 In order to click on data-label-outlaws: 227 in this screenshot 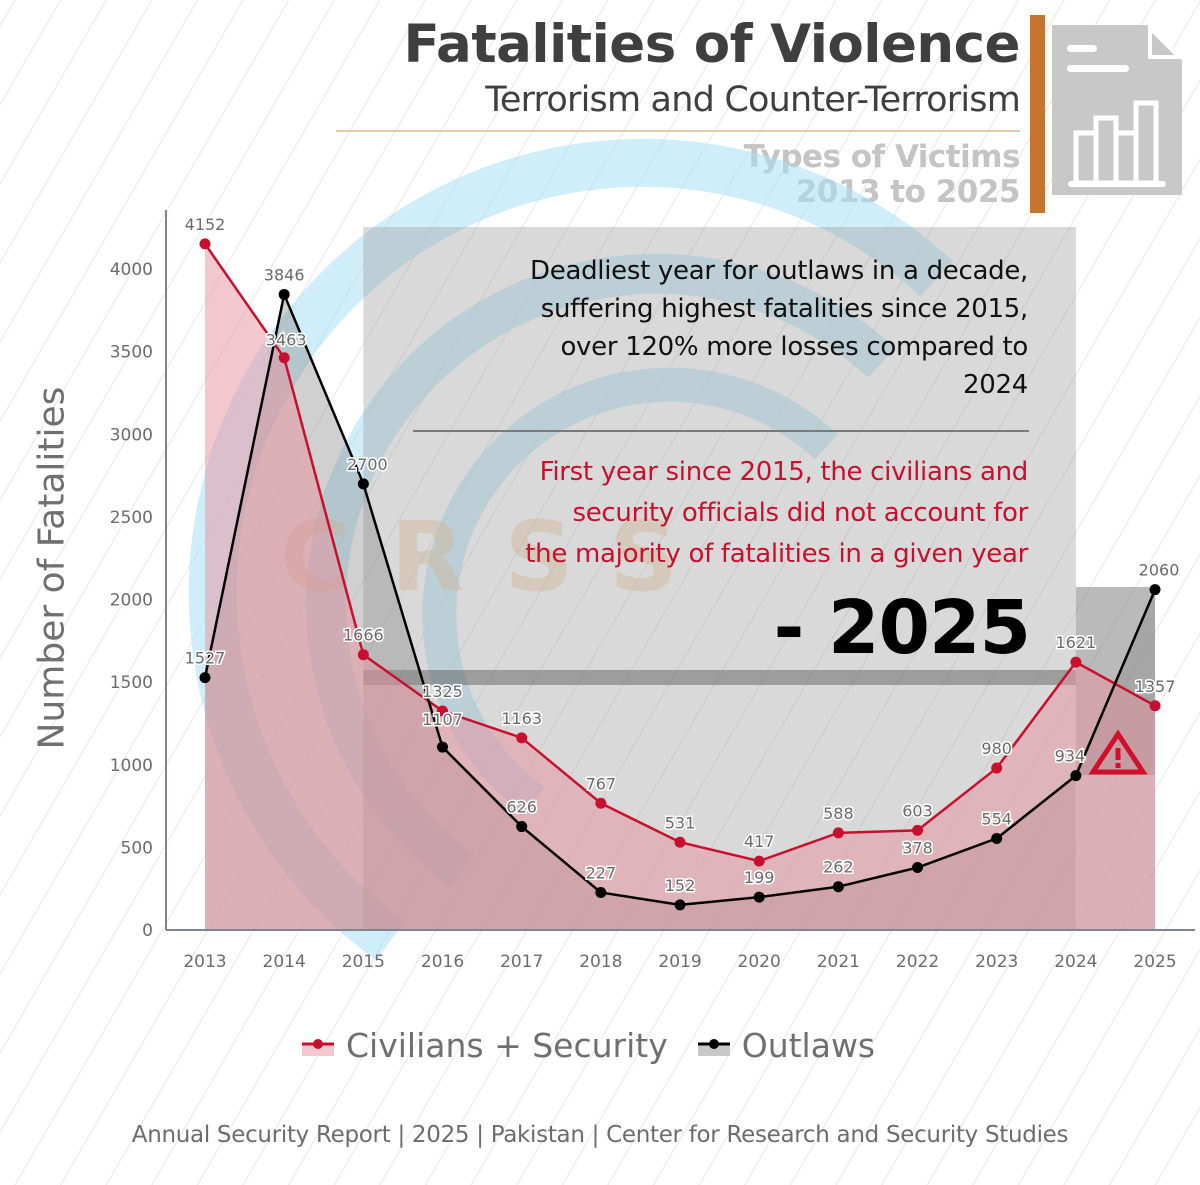, I will do `click(601, 872)`.